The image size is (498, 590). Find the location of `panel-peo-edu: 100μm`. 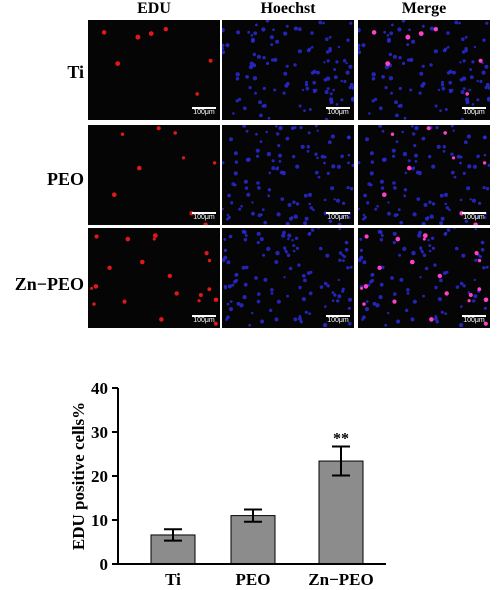

panel-peo-edu: 100μm is located at coordinates (154, 175).